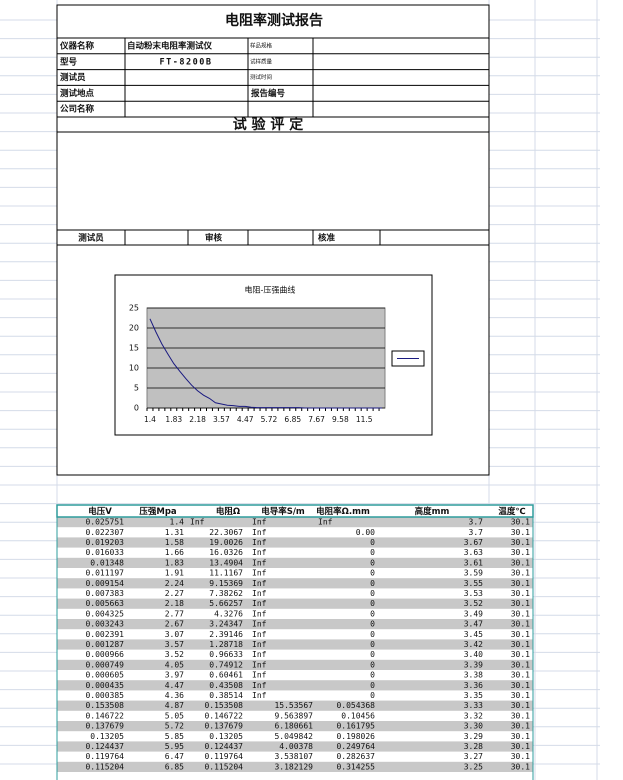 The image size is (623, 780). I want to click on signature-label: 核准, so click(327, 238).